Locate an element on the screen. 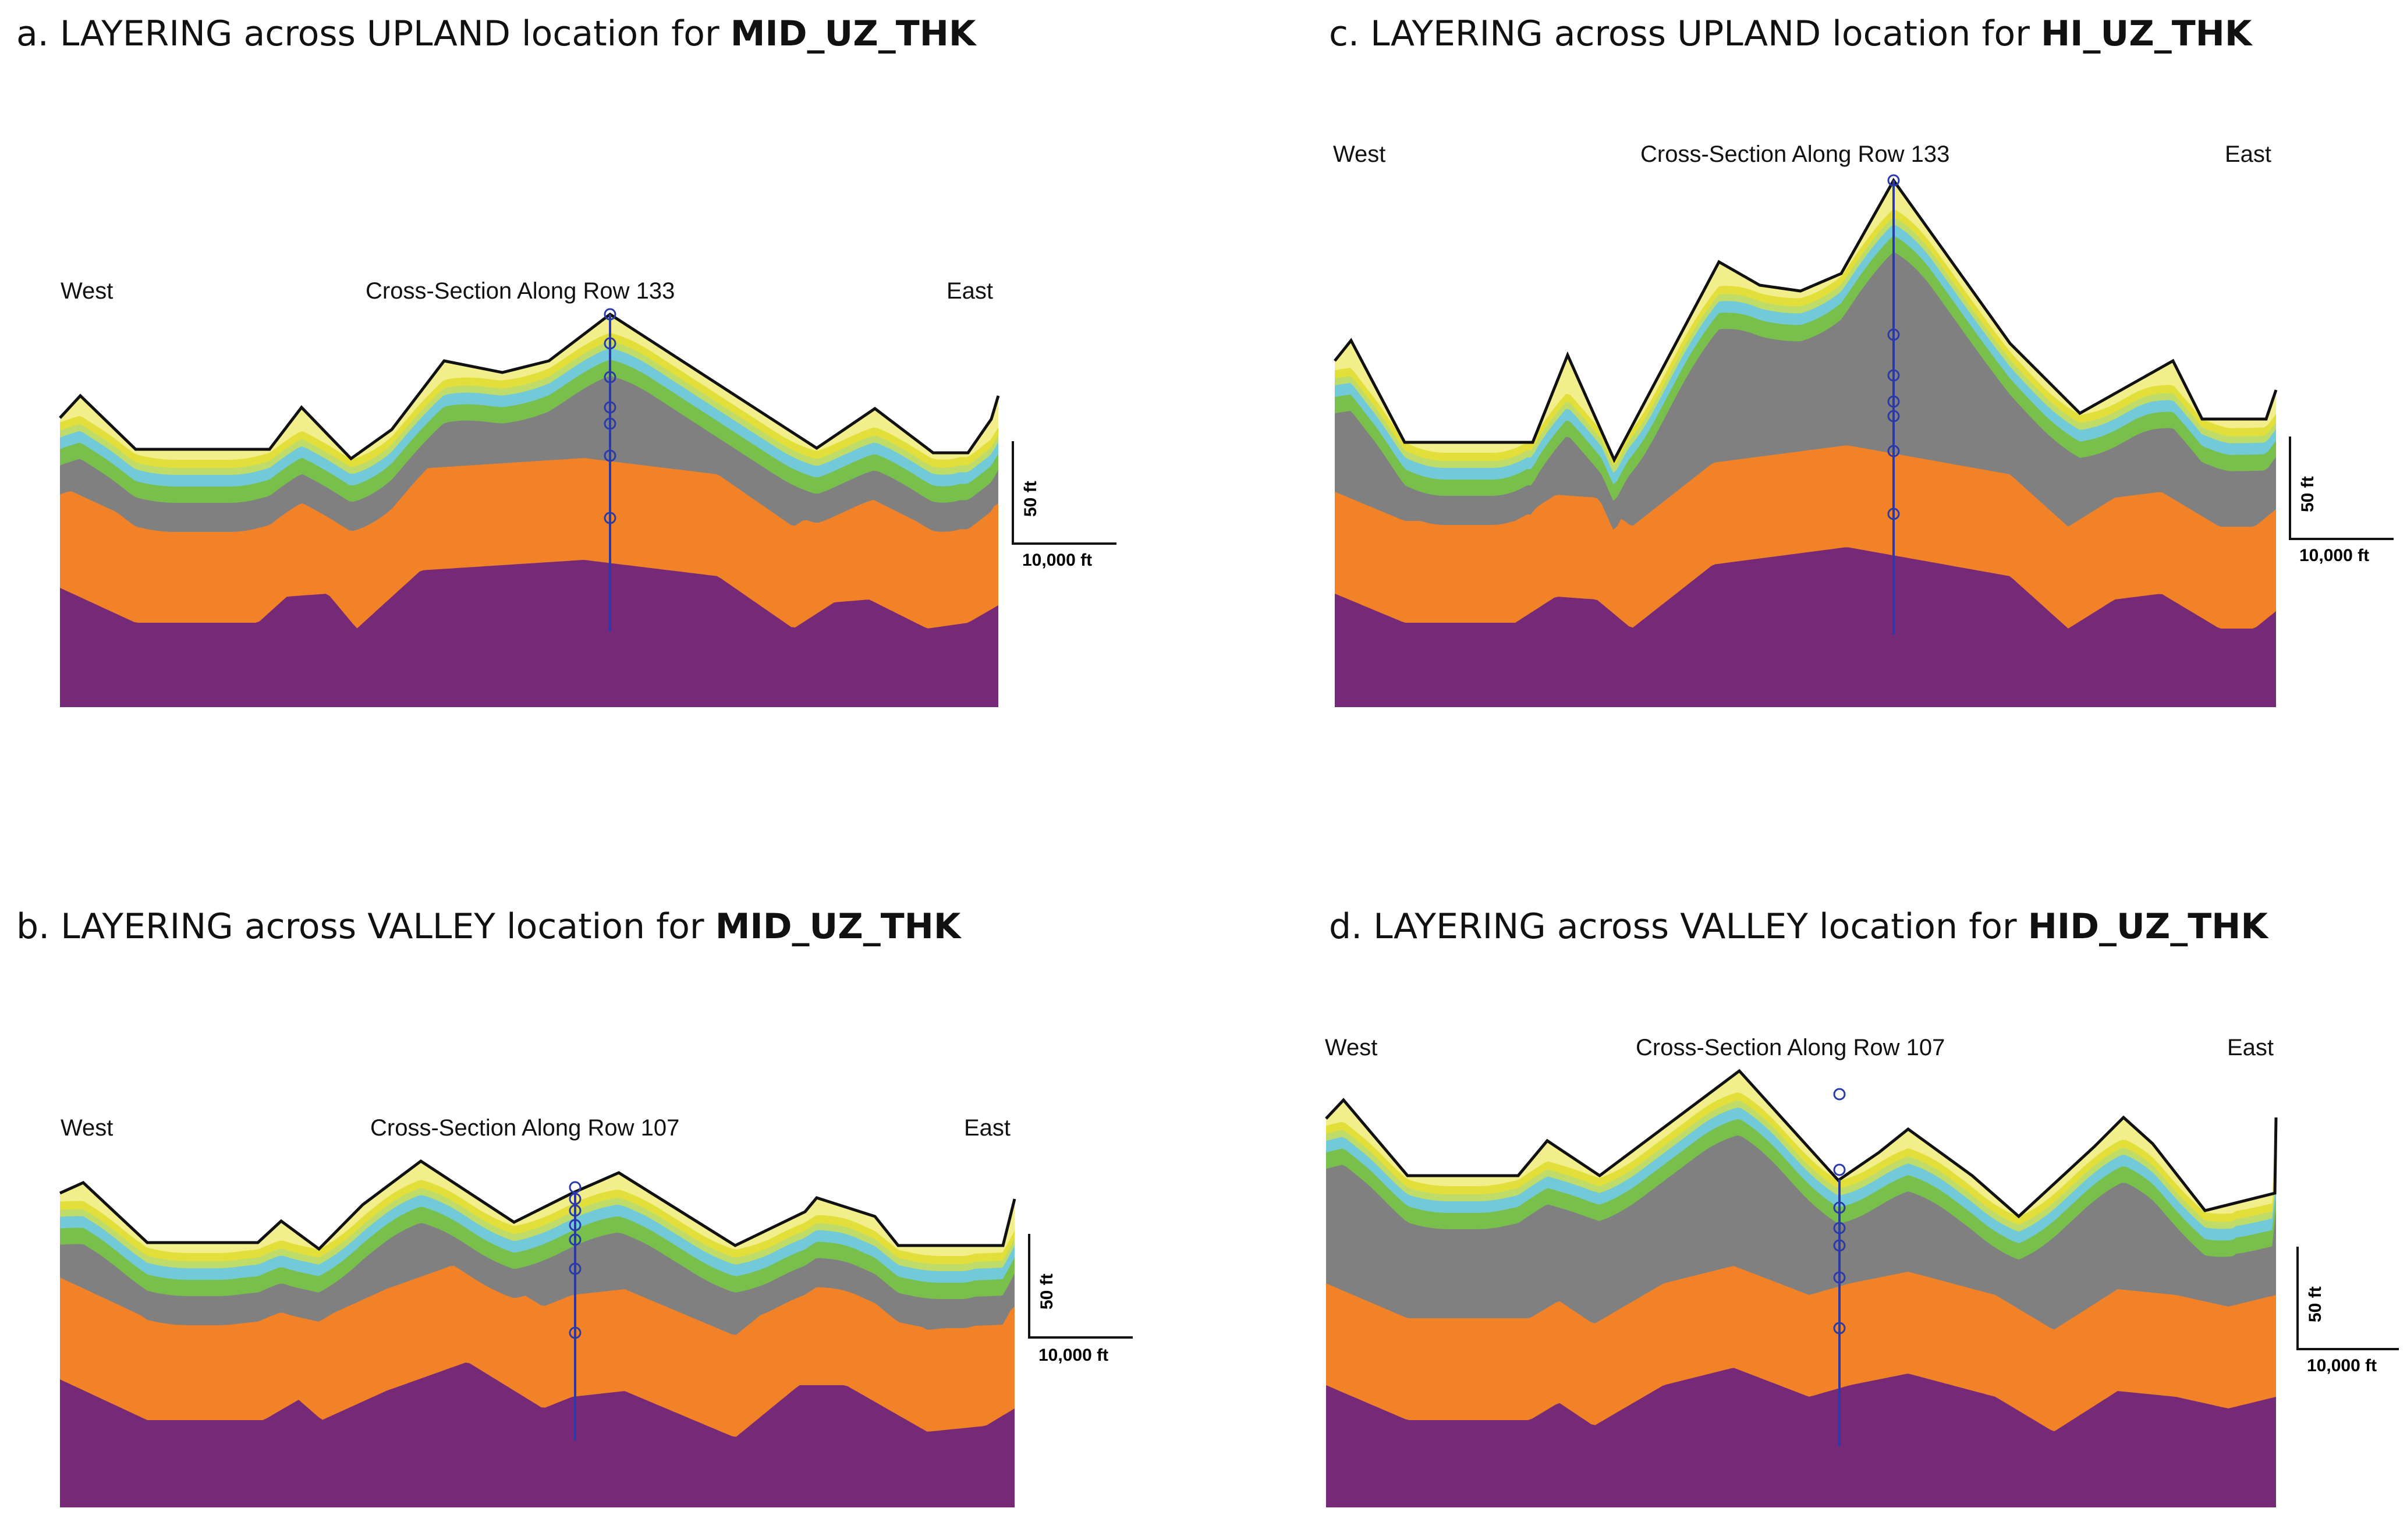 The width and height of the screenshot is (2407, 1540). east-label-panel-a: East is located at coordinates (971, 291).